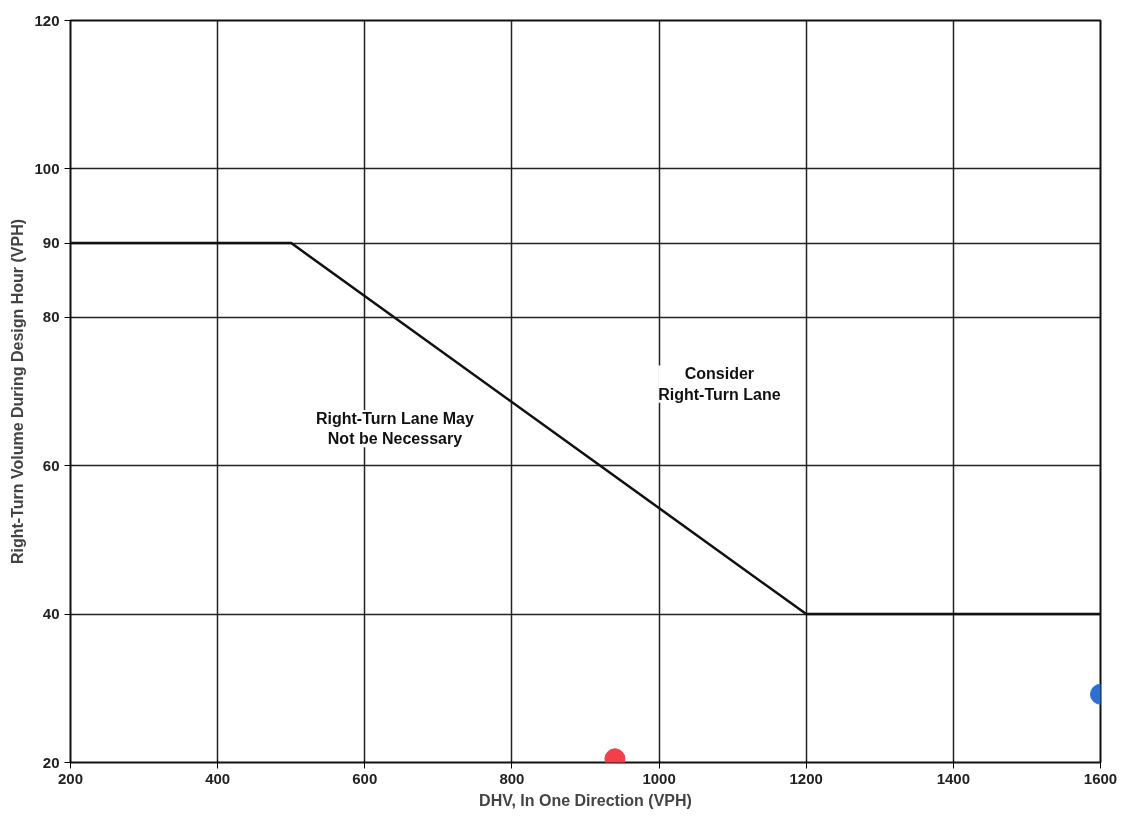 The image size is (1135, 827). I want to click on x-axis-title: DHV, In One Direction (VPH), so click(585, 800).